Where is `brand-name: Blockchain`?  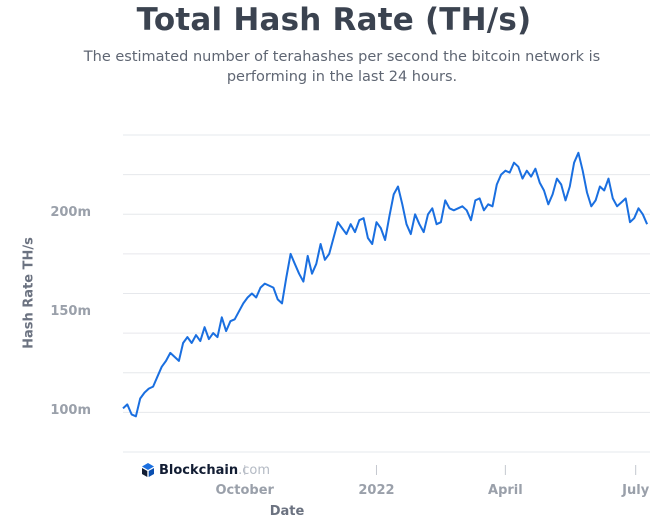
brand-name: Blockchain is located at coordinates (199, 470).